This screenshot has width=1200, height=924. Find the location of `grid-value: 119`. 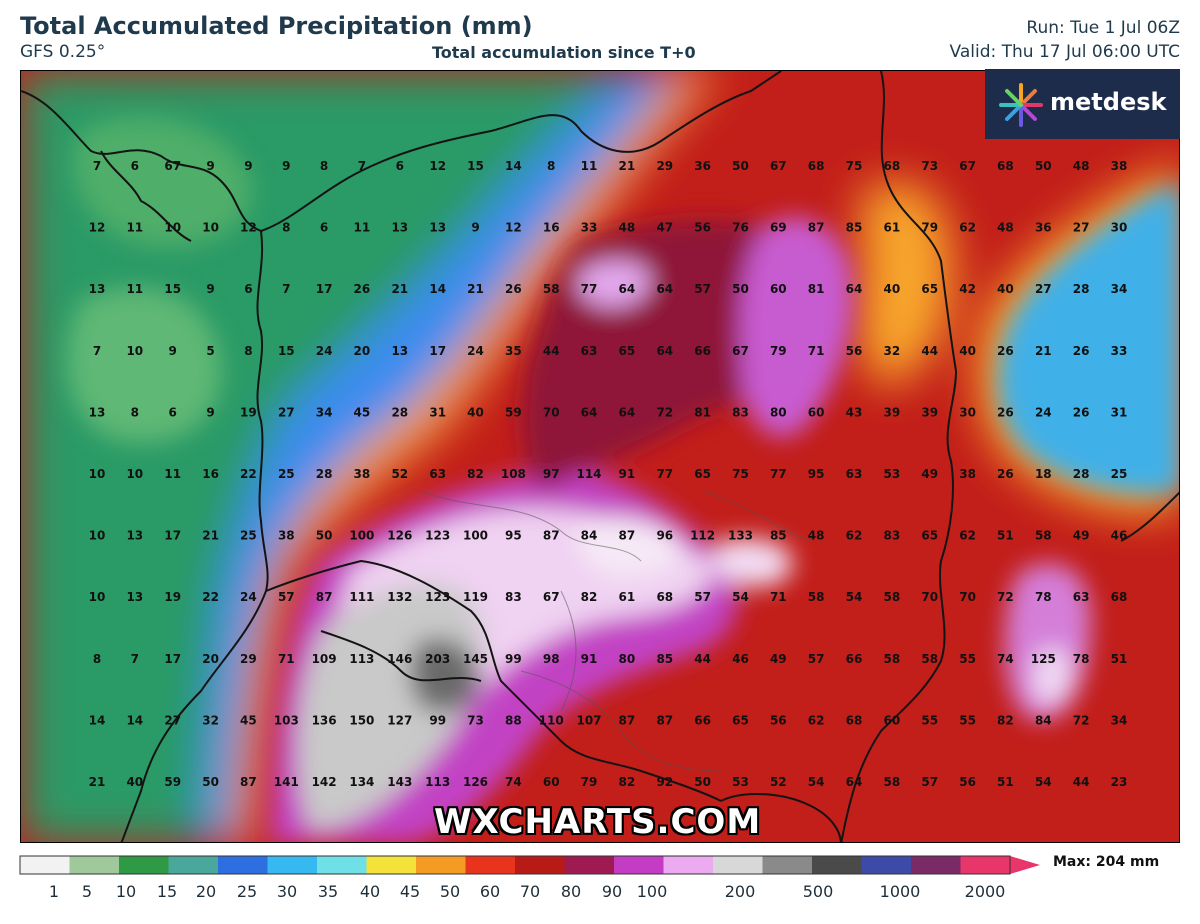

grid-value: 119 is located at coordinates (475, 597).